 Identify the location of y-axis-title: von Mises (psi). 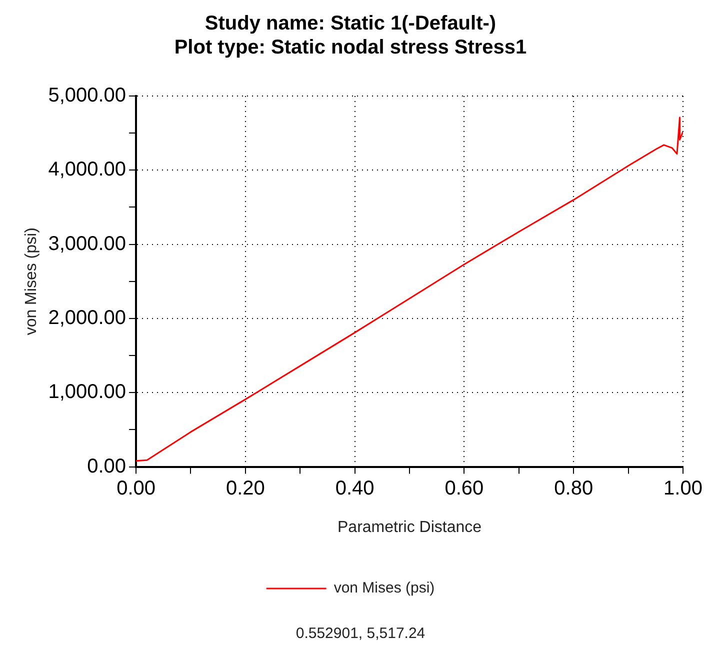
(31, 282).